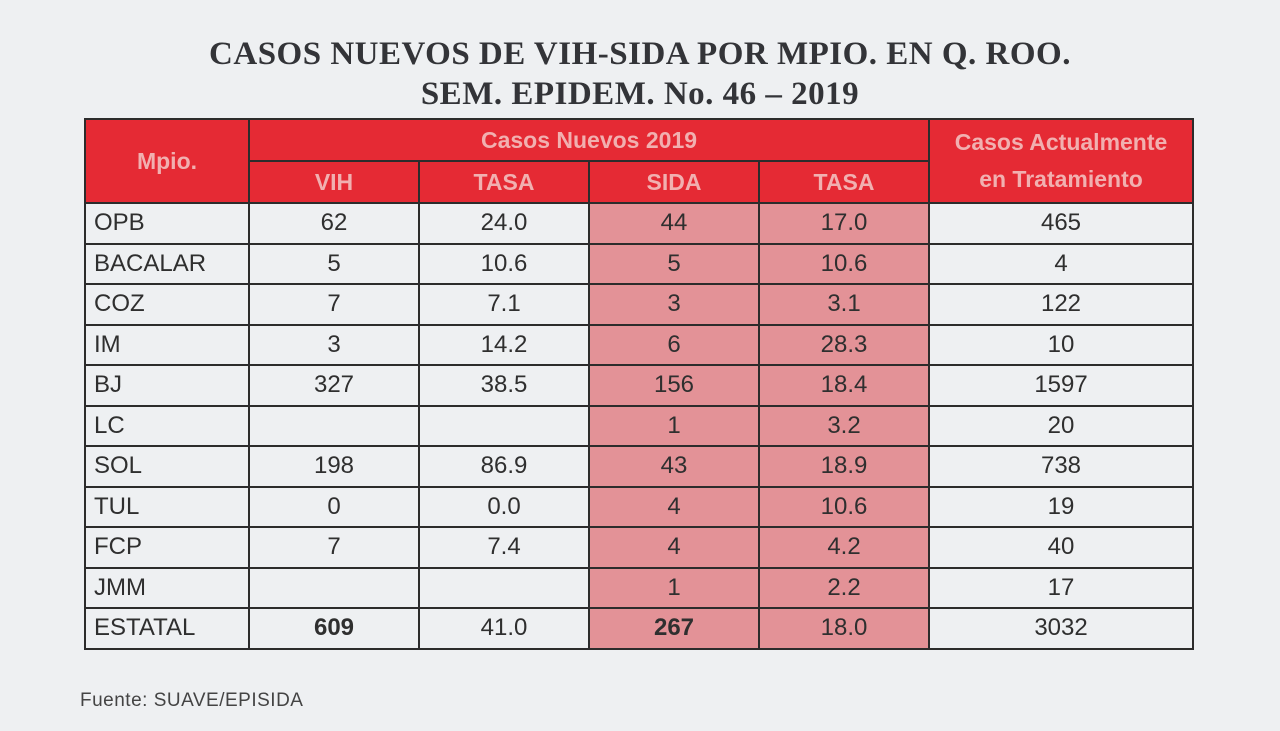  I want to click on cell-tasa-sida: 4.2, so click(844, 547).